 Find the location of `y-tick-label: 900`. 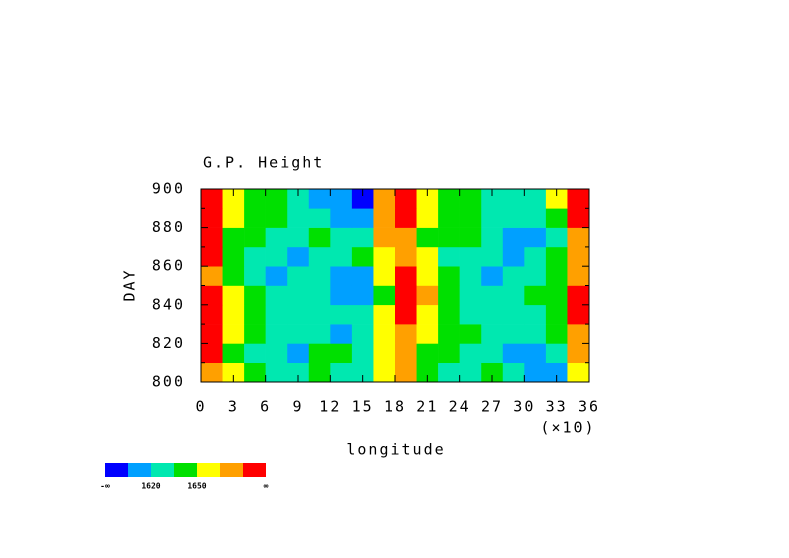

y-tick-label: 900 is located at coordinates (168, 189).